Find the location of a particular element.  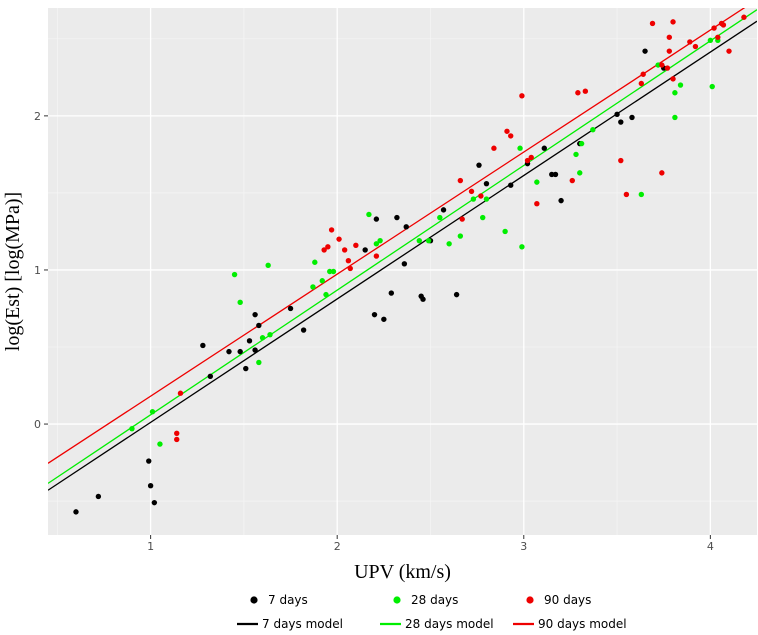

legend-key-90-days is located at coordinates (530, 600).